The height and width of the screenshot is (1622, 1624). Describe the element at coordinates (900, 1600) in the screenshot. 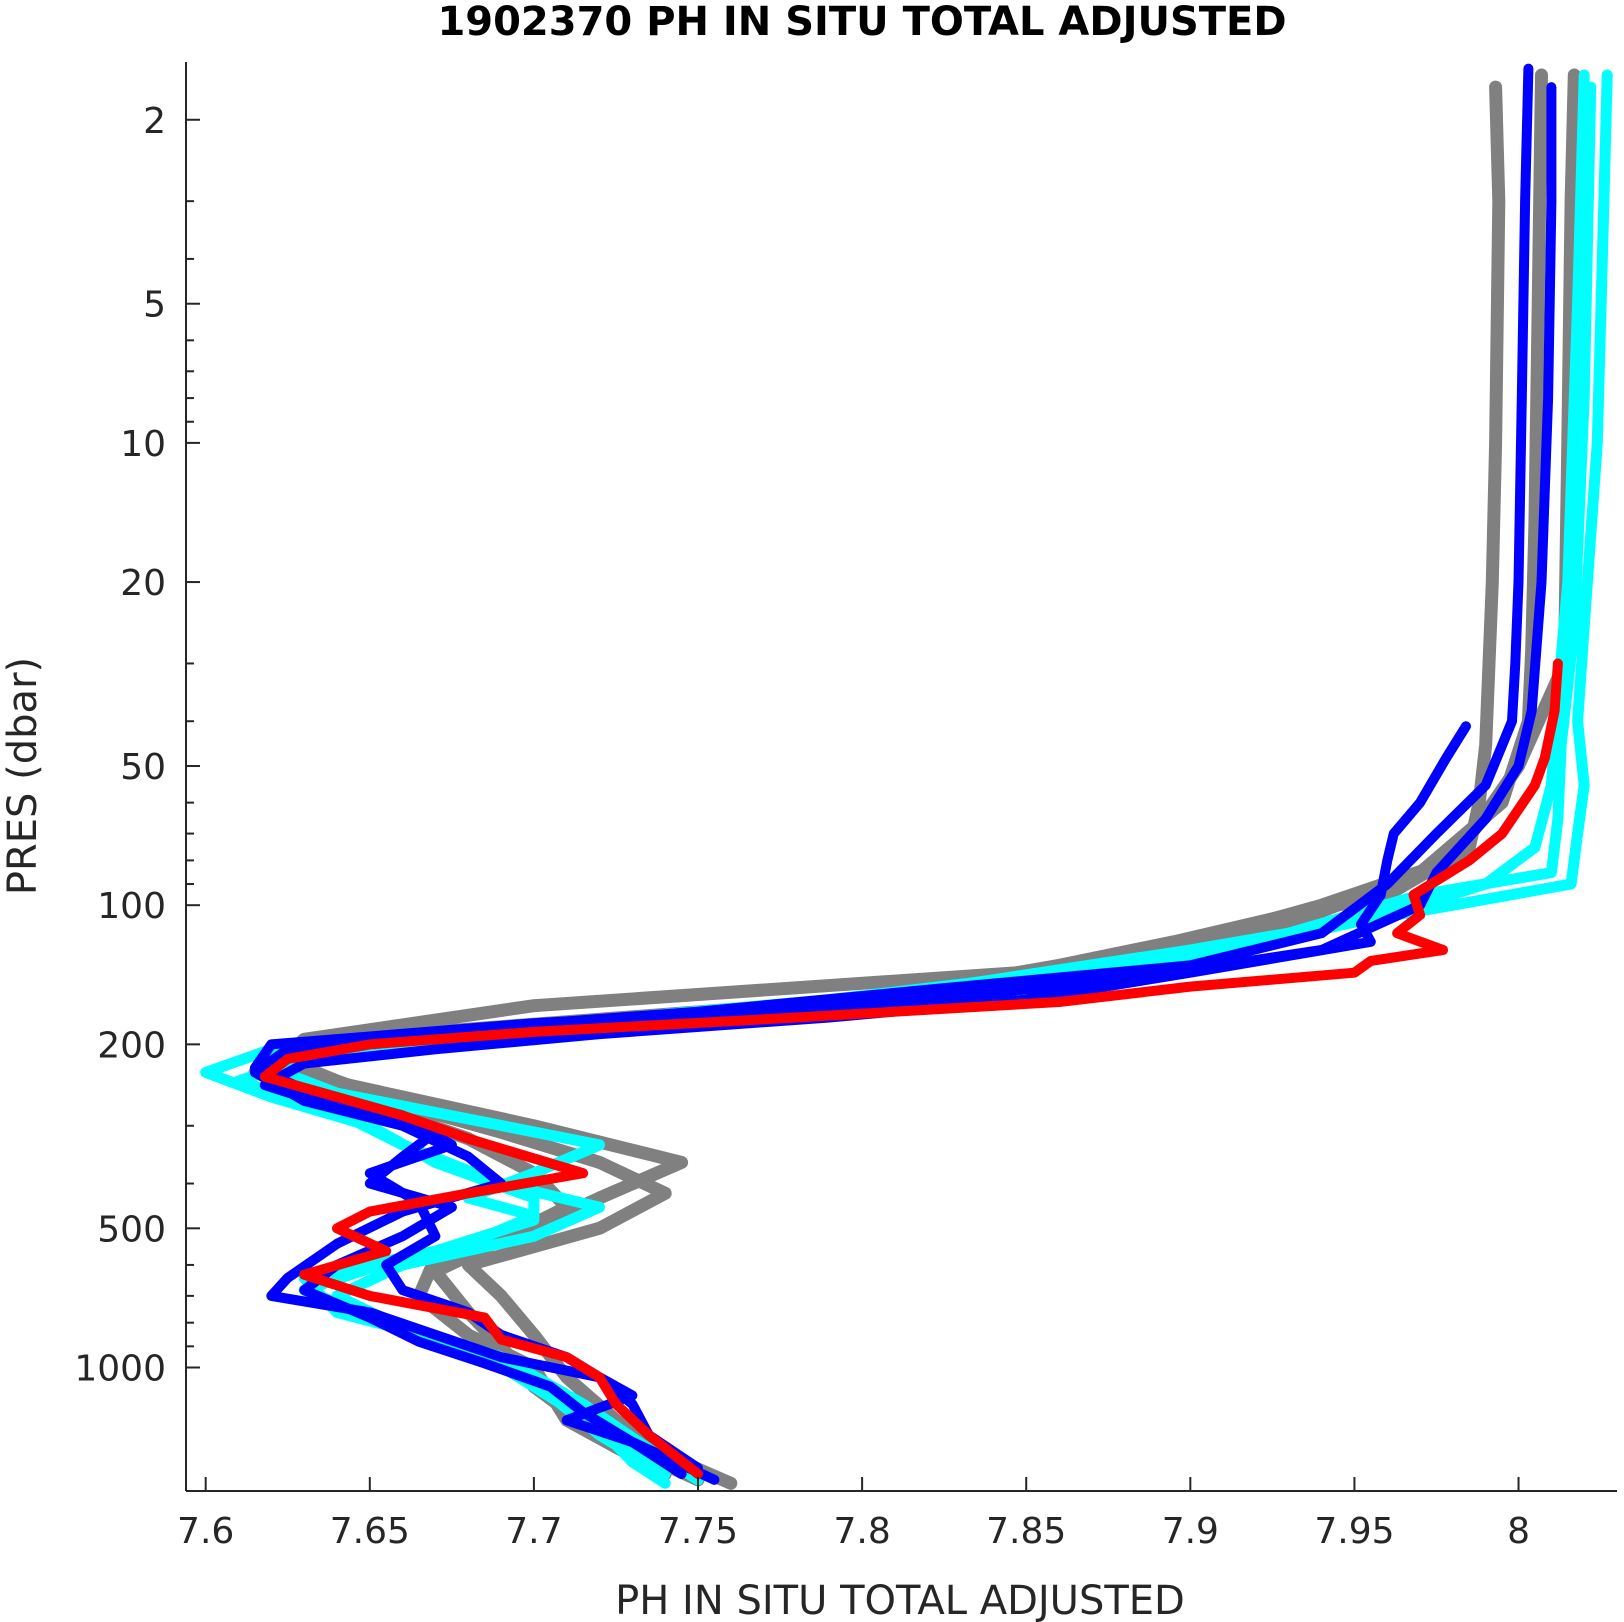

I see `x-axis-label: PH IN SITU TOTAL ADJUSTED` at that location.